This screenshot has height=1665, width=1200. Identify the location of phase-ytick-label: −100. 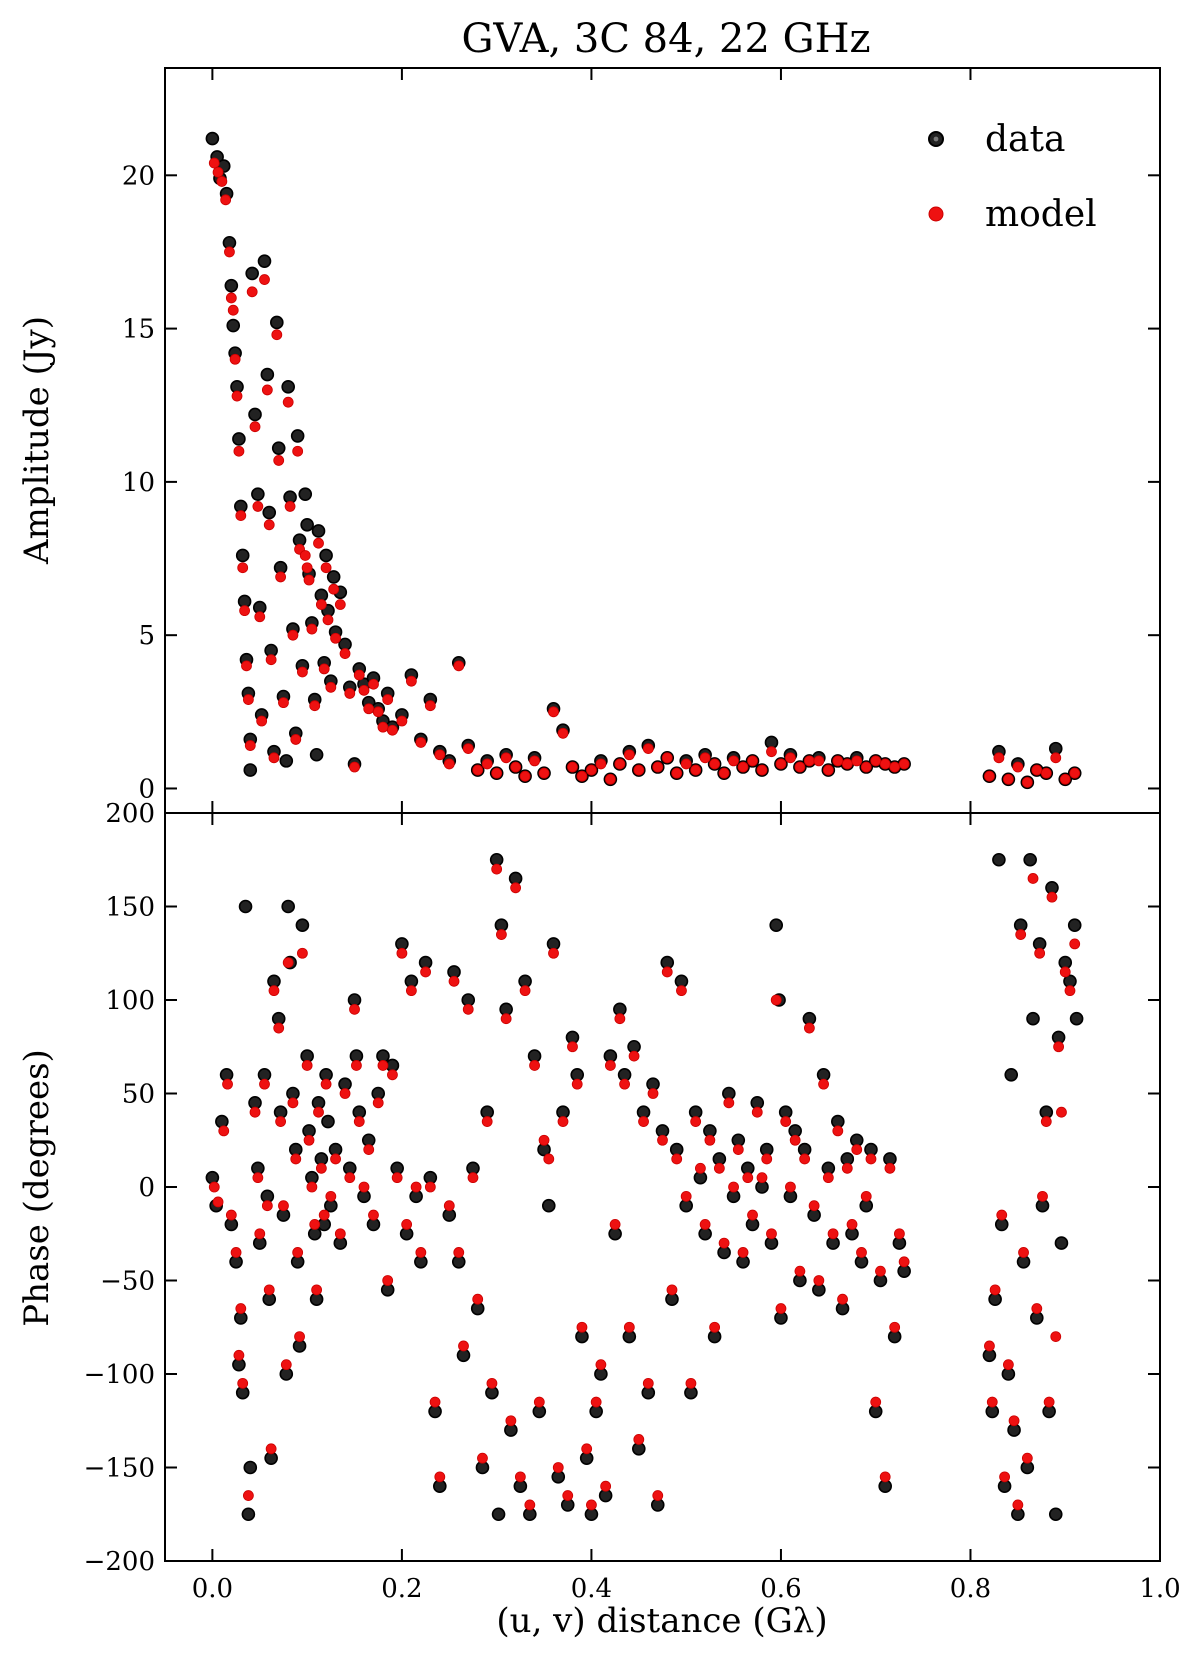
(119, 1375).